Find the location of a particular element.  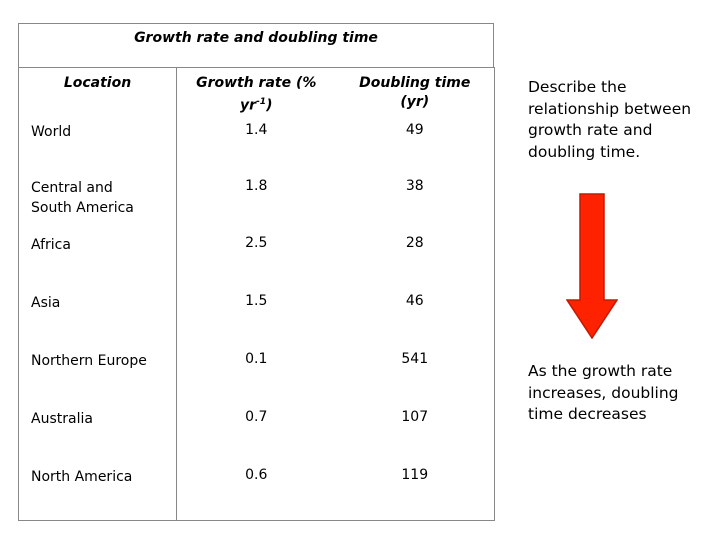

cell-growth: 1.4 is located at coordinates (256, 144).